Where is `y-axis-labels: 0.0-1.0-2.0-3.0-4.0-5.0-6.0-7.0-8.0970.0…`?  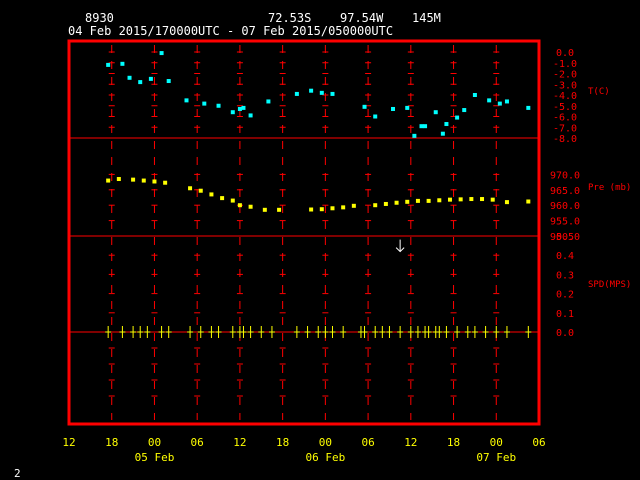
y-axis-labels: 0.0-1.0-2.0-3.0-4.0-5.0-6.0-7.0-8.0970.0… is located at coordinates (590, 193).